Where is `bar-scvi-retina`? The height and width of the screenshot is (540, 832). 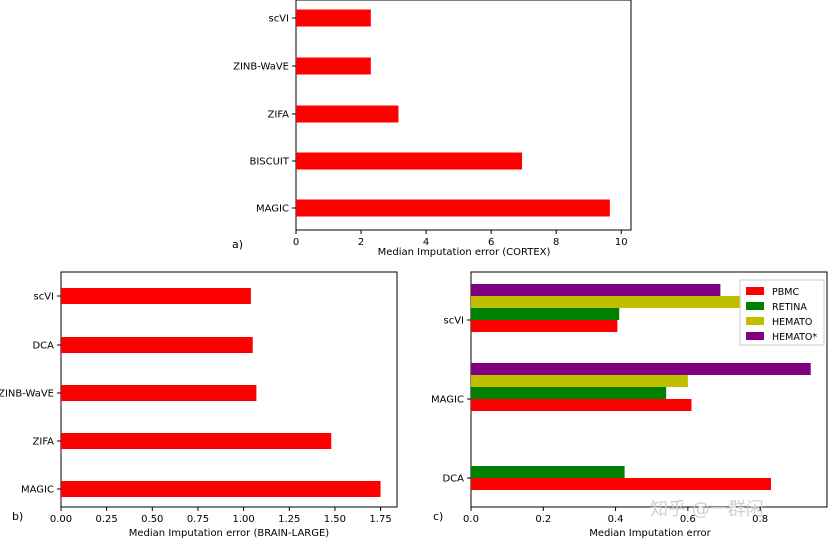
bar-scvi-retina is located at coordinates (545, 314).